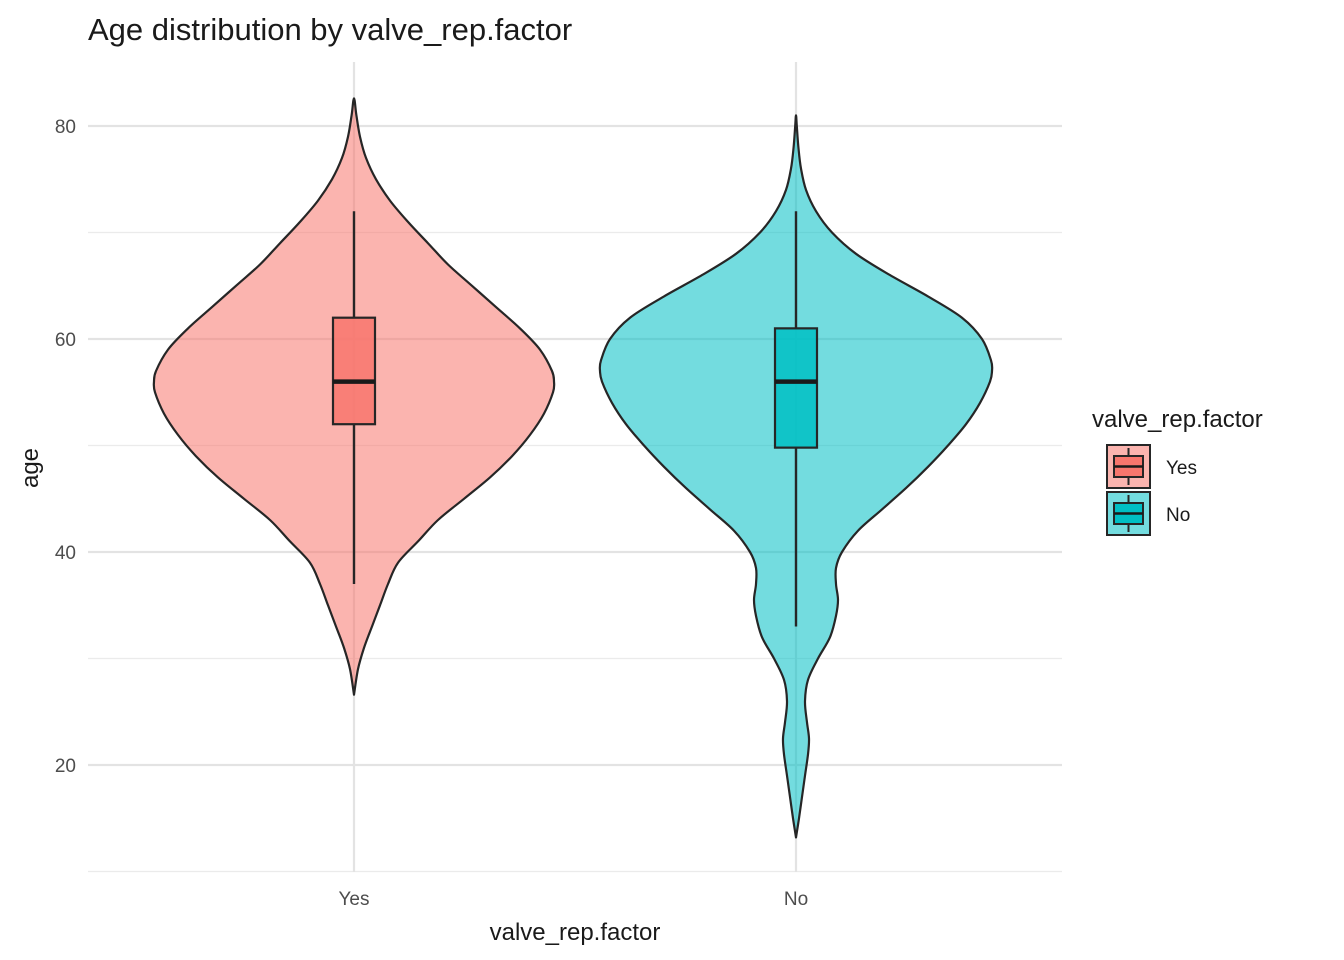 The height and width of the screenshot is (960, 1344). What do you see at coordinates (354, 371) in the screenshot?
I see `box-yes` at bounding box center [354, 371].